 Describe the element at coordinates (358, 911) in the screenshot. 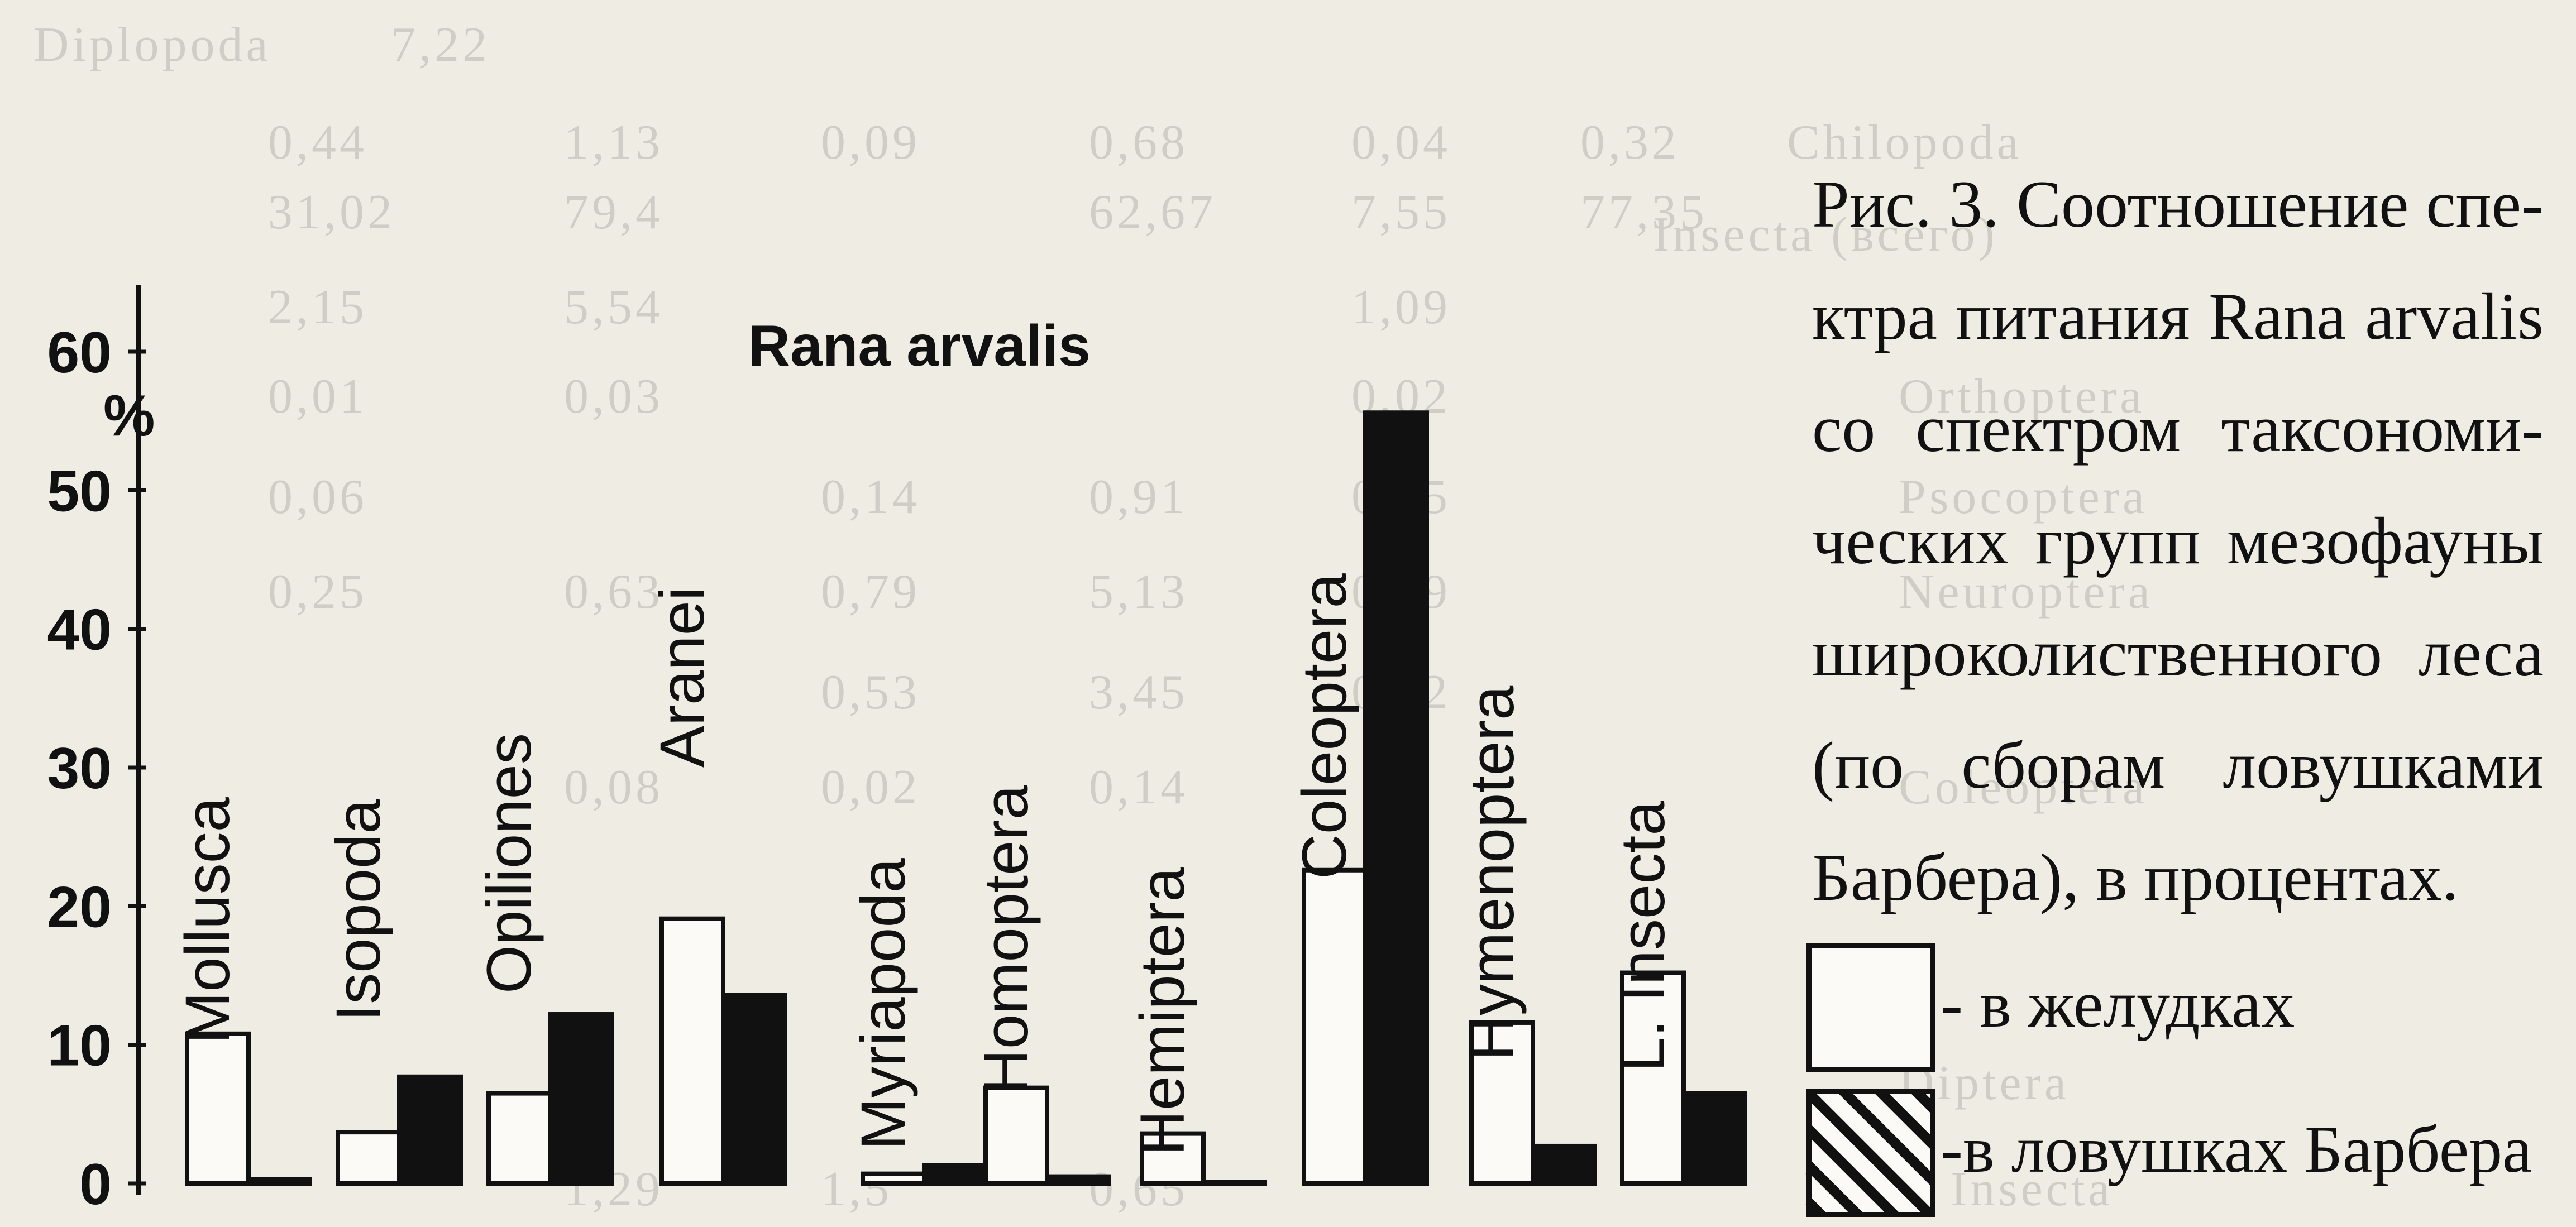

I see `category-label: Isopoda` at that location.